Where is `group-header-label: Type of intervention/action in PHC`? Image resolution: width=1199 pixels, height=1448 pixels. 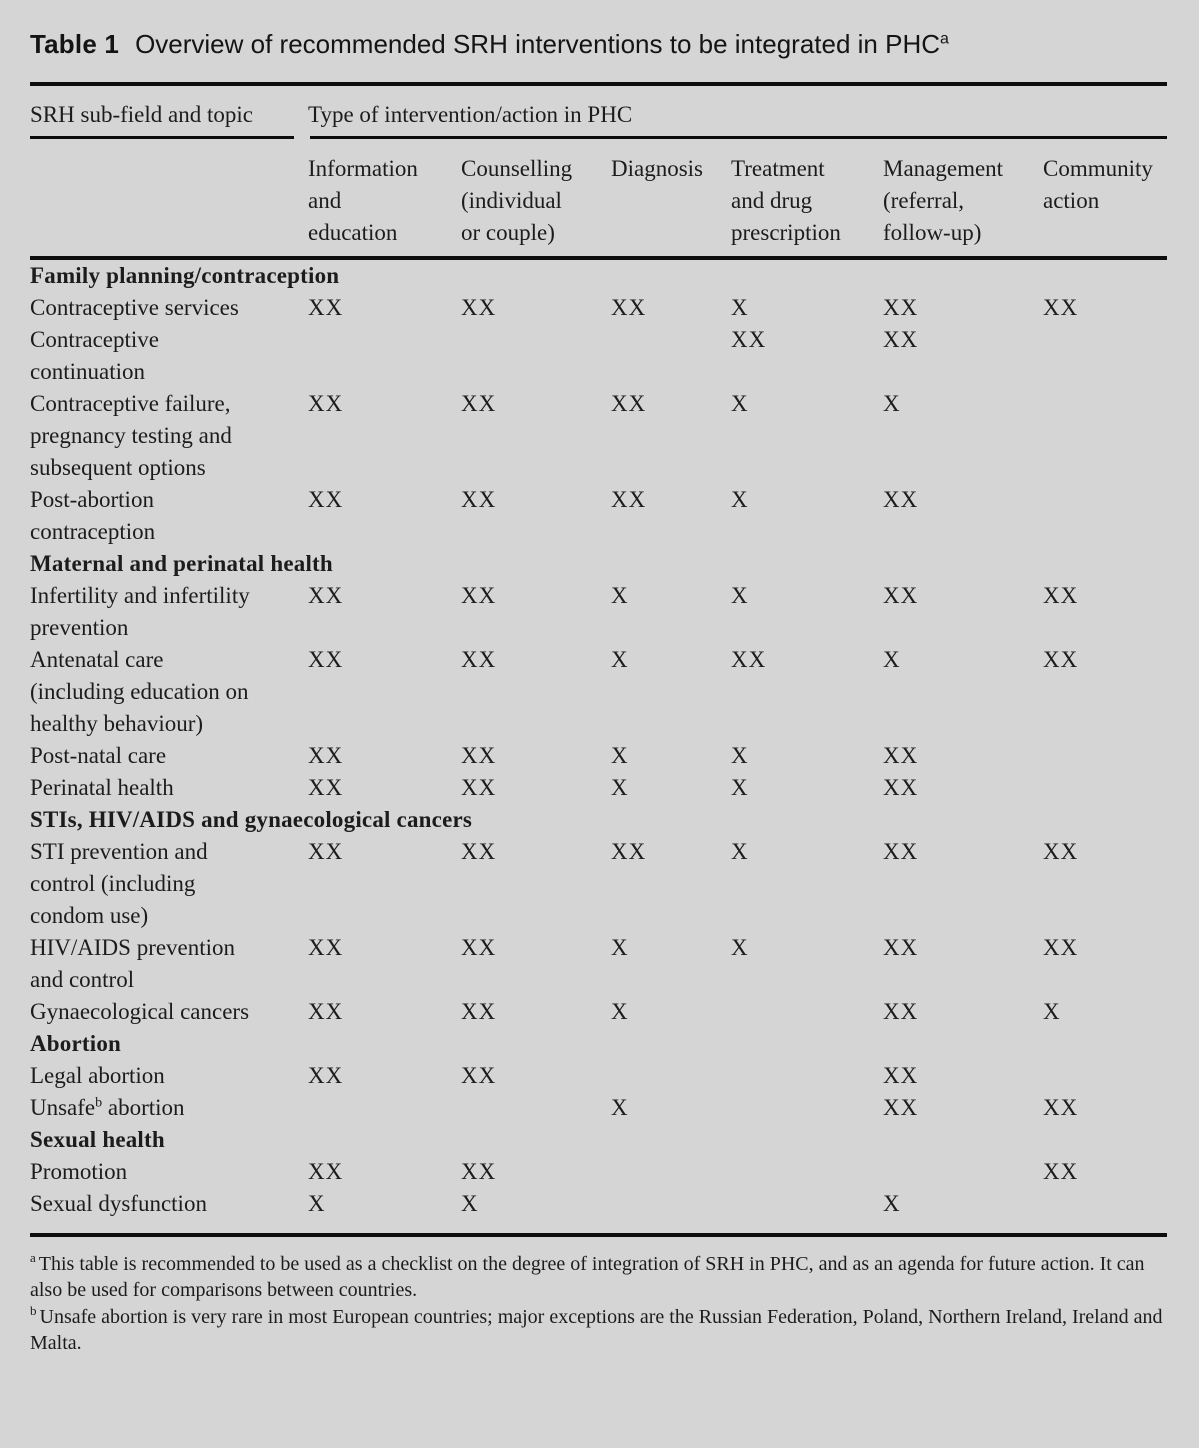
group-header-label: Type of intervention/action in PHC is located at coordinates (470, 114).